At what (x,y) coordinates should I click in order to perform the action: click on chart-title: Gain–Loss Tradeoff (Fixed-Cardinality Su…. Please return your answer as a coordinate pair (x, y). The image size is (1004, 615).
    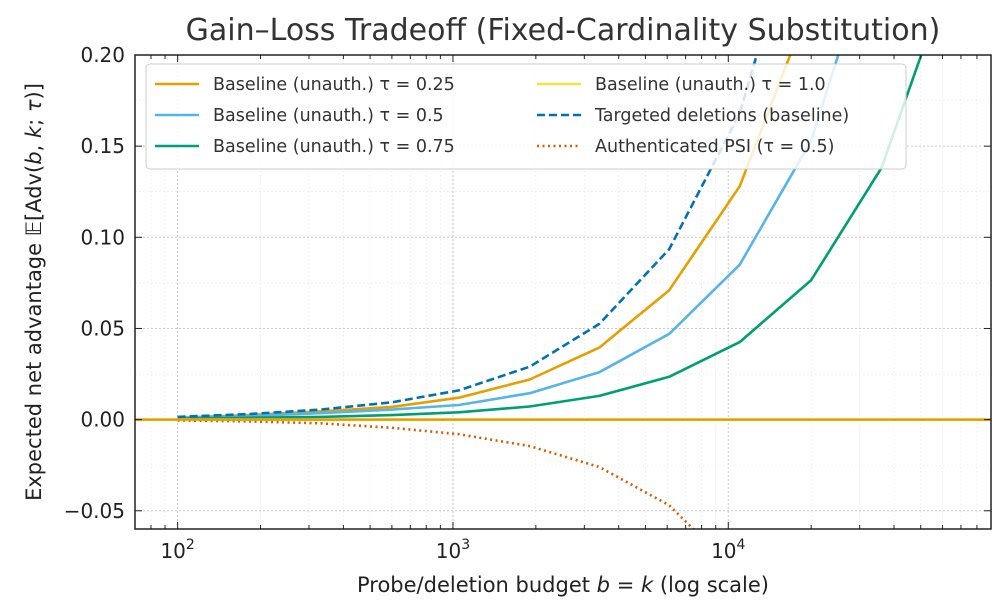
    Looking at the image, I should click on (563, 30).